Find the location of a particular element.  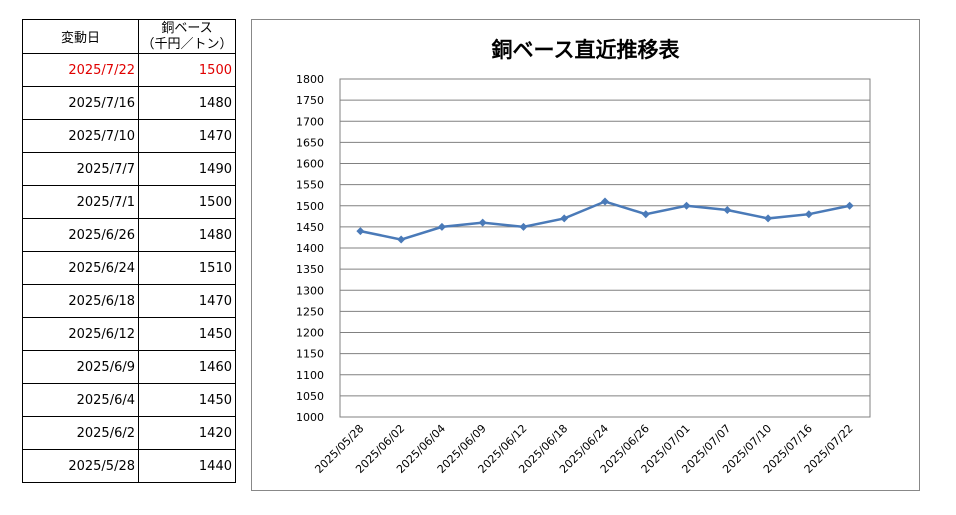

table-row: 2025/6/24 1510 is located at coordinates (129, 268).